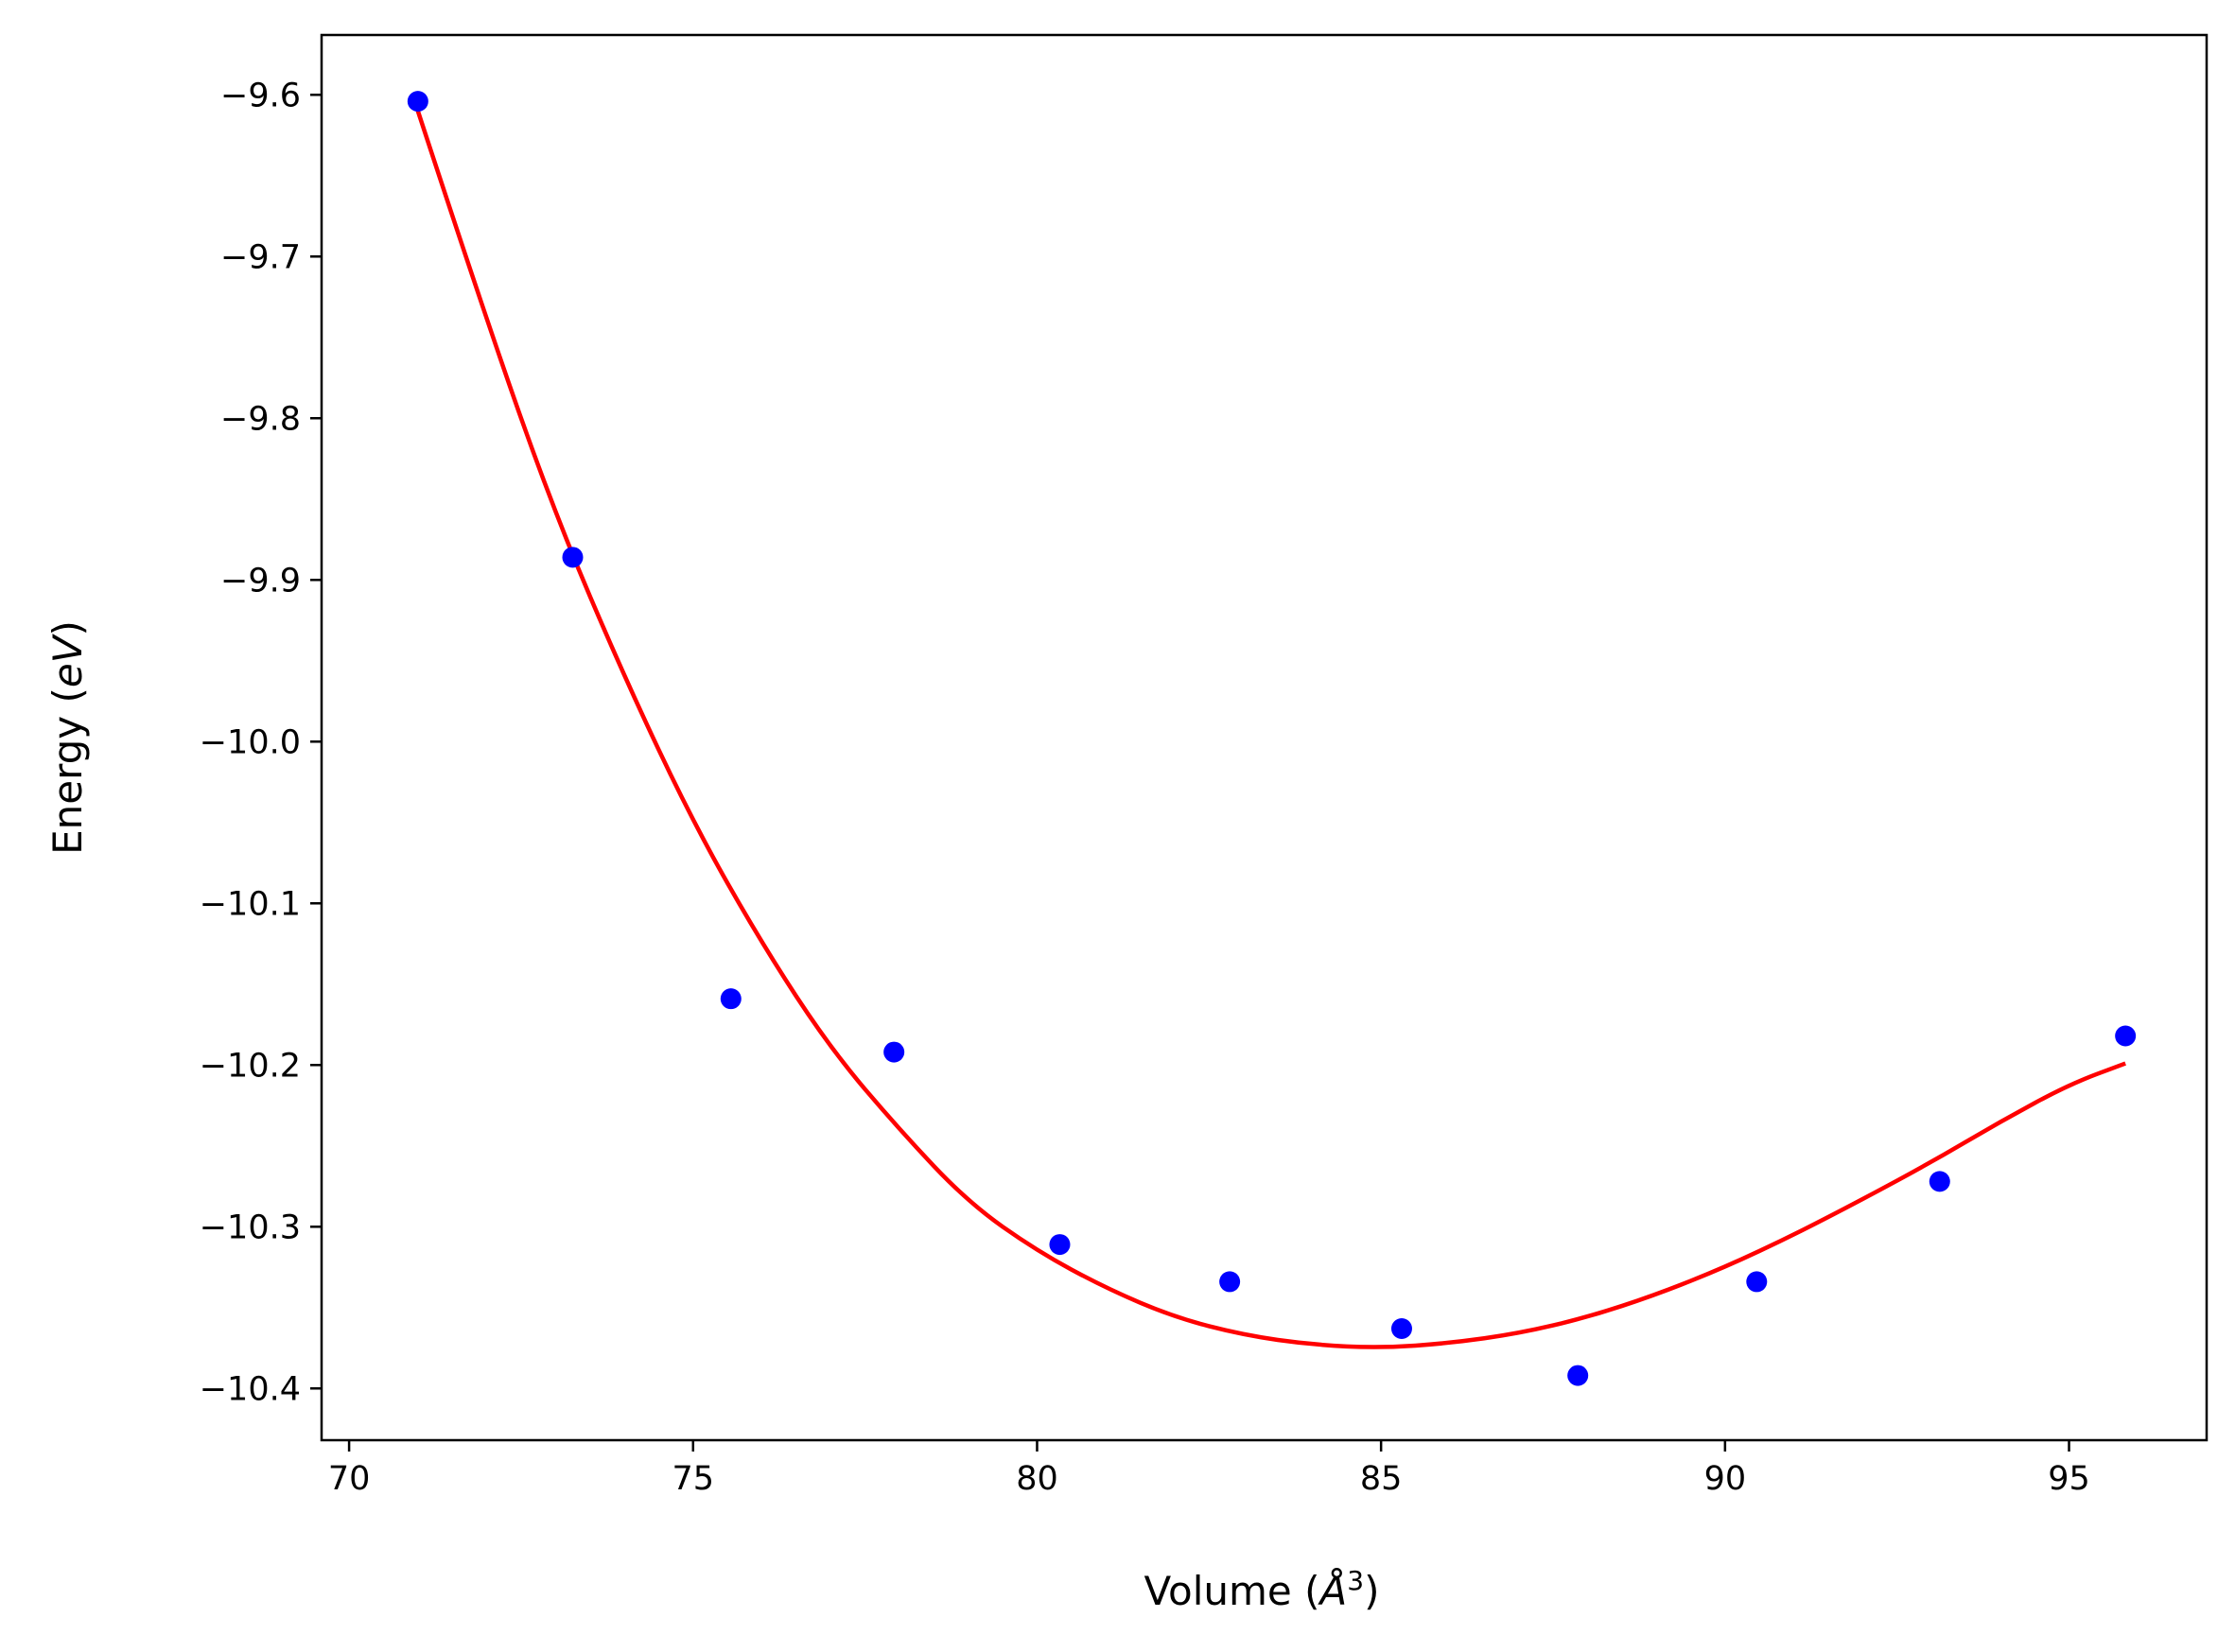 The height and width of the screenshot is (1652, 2235). I want to click on y-tick-label: −10.1, so click(250, 904).